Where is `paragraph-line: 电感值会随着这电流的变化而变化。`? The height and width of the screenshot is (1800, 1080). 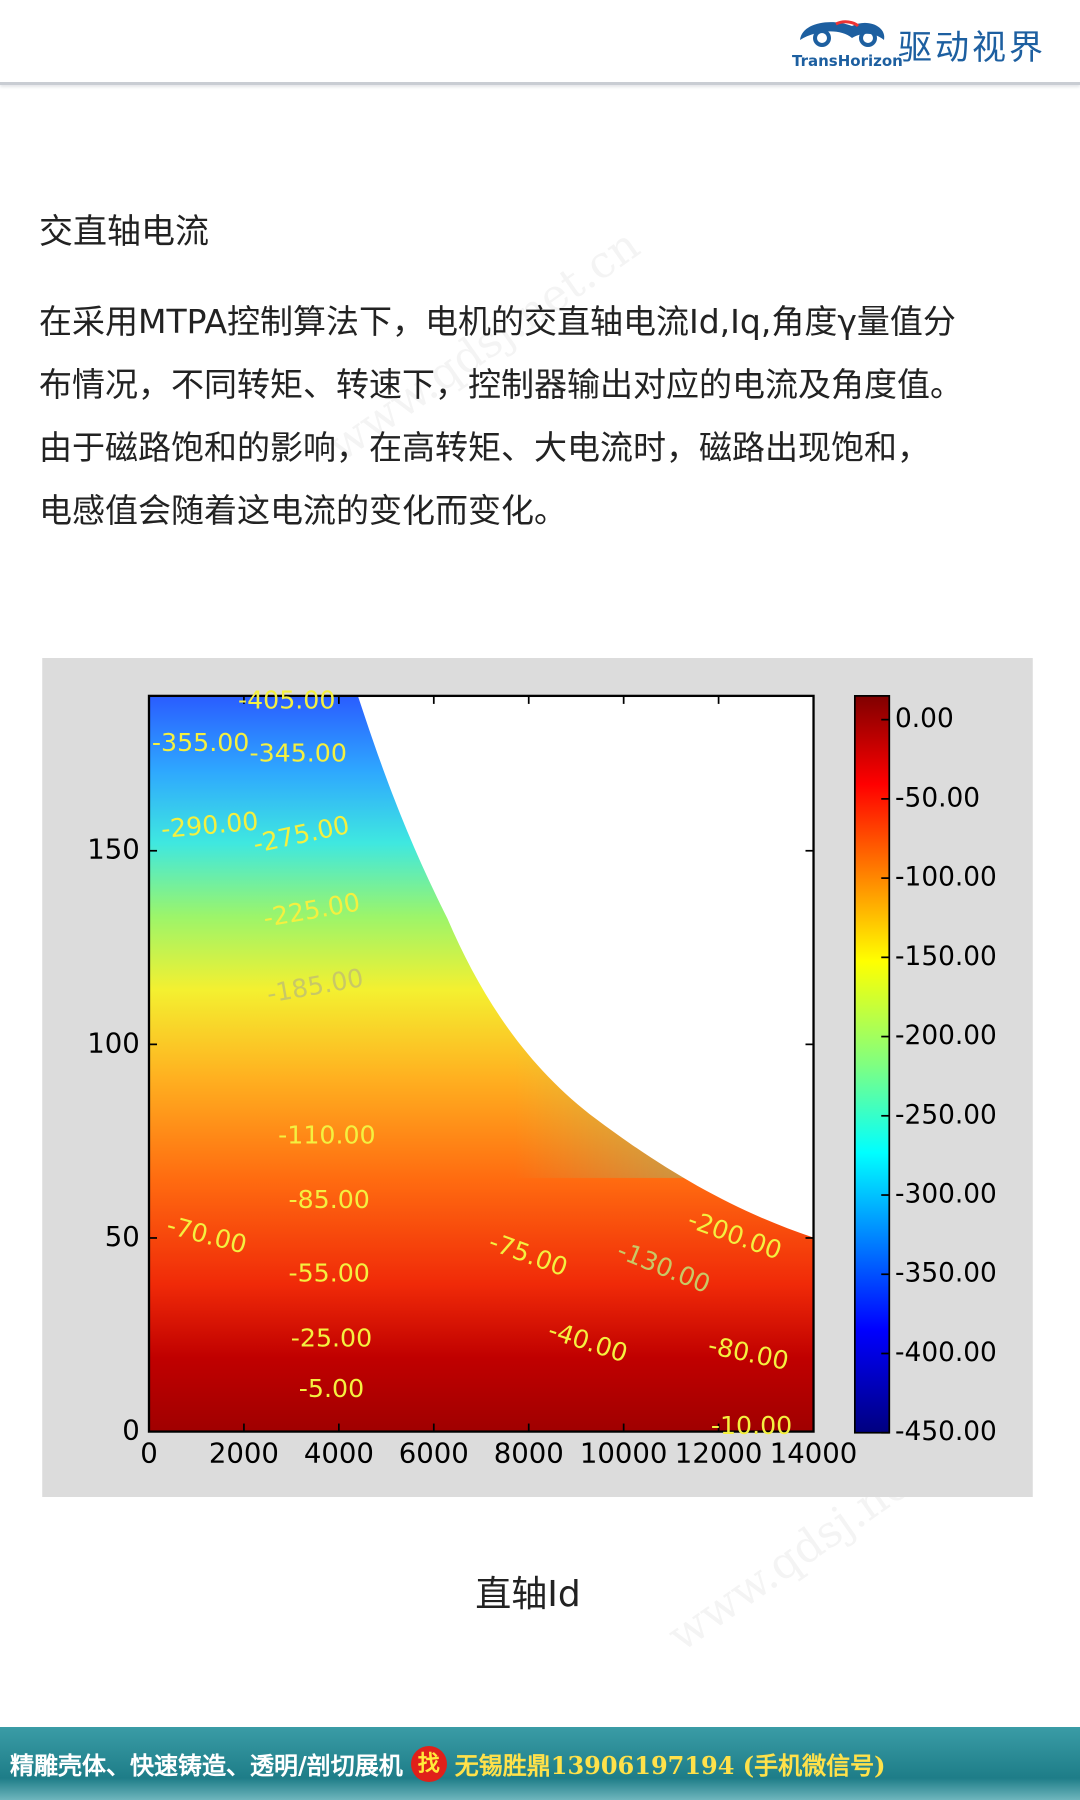
paragraph-line: 电感值会随着这电流的变化而变化。 is located at coordinates (303, 510).